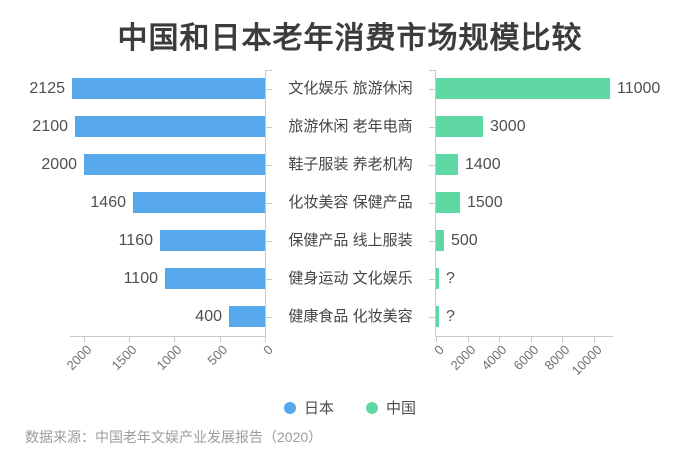 Image resolution: width=700 pixels, height=470 pixels. What do you see at coordinates (508, 126) in the screenshot?
I see `china-bar-value: 3000` at bounding box center [508, 126].